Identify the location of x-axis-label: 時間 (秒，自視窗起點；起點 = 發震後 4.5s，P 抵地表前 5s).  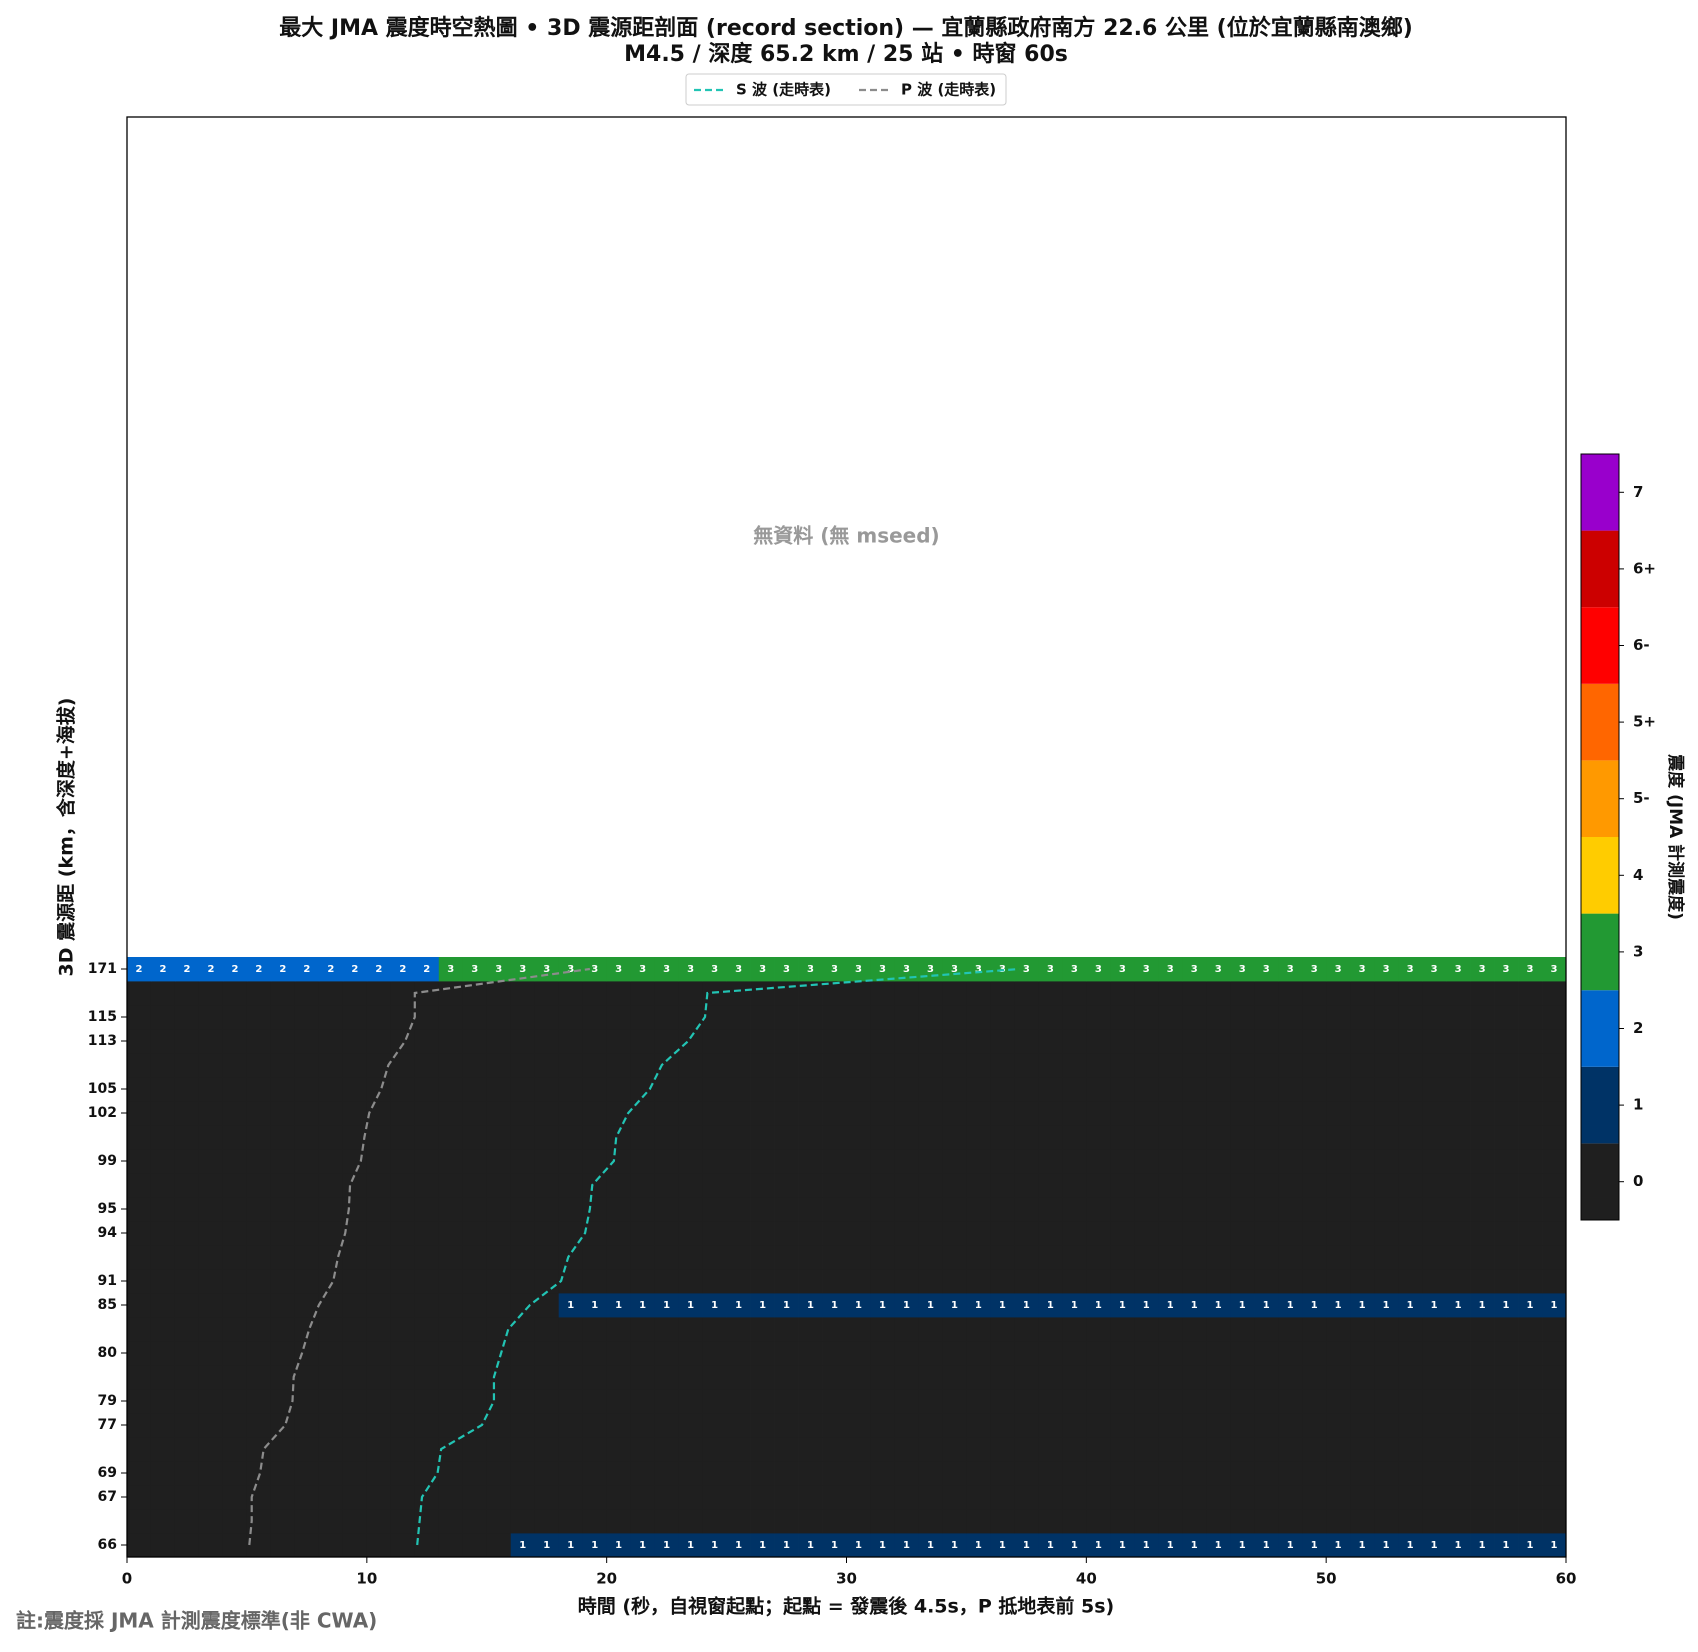
(846, 1606).